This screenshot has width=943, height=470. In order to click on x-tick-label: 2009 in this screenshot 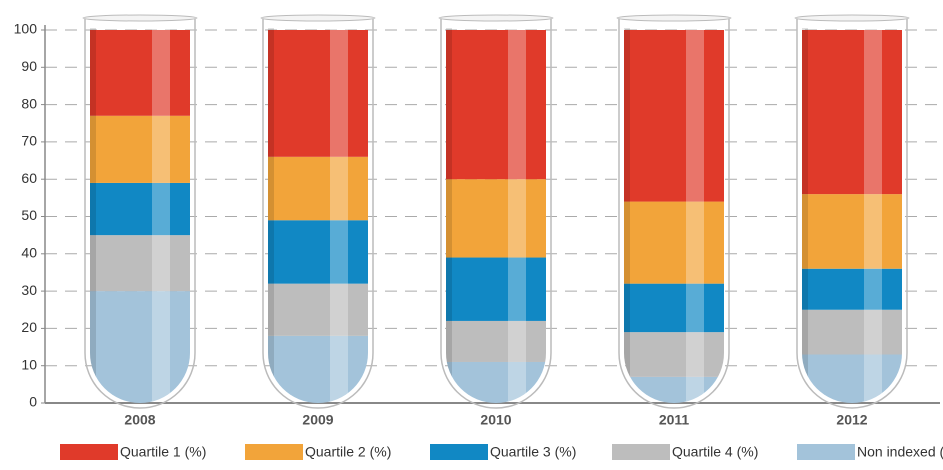, I will do `click(317, 420)`.